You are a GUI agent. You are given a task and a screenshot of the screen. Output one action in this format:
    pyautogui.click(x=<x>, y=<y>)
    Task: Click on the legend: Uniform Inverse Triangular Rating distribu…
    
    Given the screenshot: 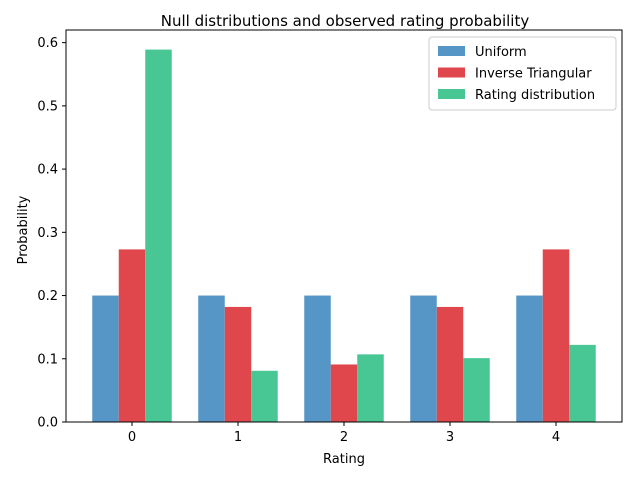 What is the action you would take?
    pyautogui.click(x=522, y=73)
    